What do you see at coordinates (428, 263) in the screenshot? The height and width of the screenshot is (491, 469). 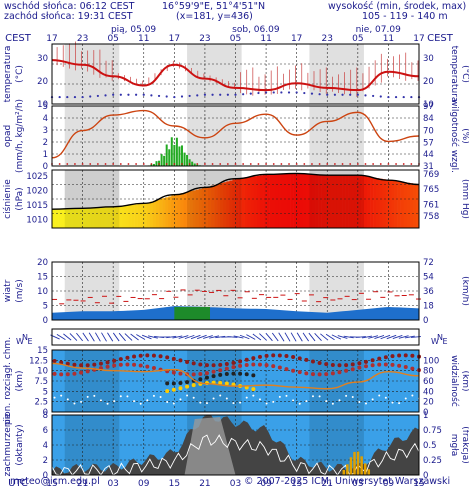 I see `kmh-tick: 72` at bounding box center [428, 263].